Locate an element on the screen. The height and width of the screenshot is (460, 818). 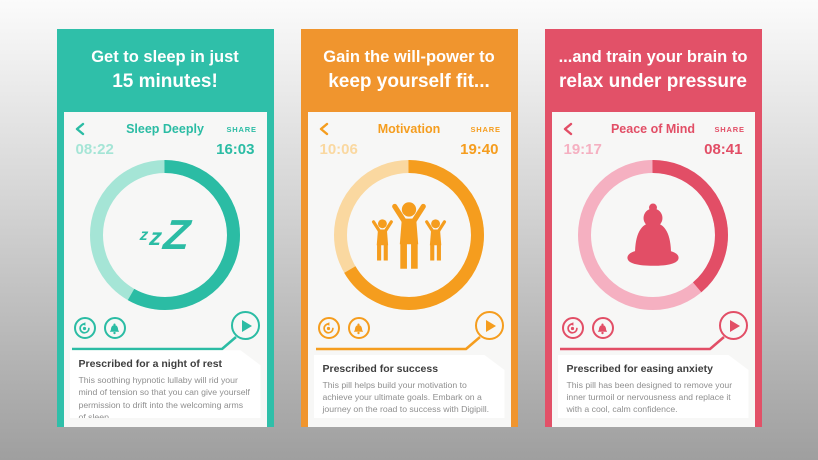
time-remaining: 19:40 is located at coordinates (479, 149).